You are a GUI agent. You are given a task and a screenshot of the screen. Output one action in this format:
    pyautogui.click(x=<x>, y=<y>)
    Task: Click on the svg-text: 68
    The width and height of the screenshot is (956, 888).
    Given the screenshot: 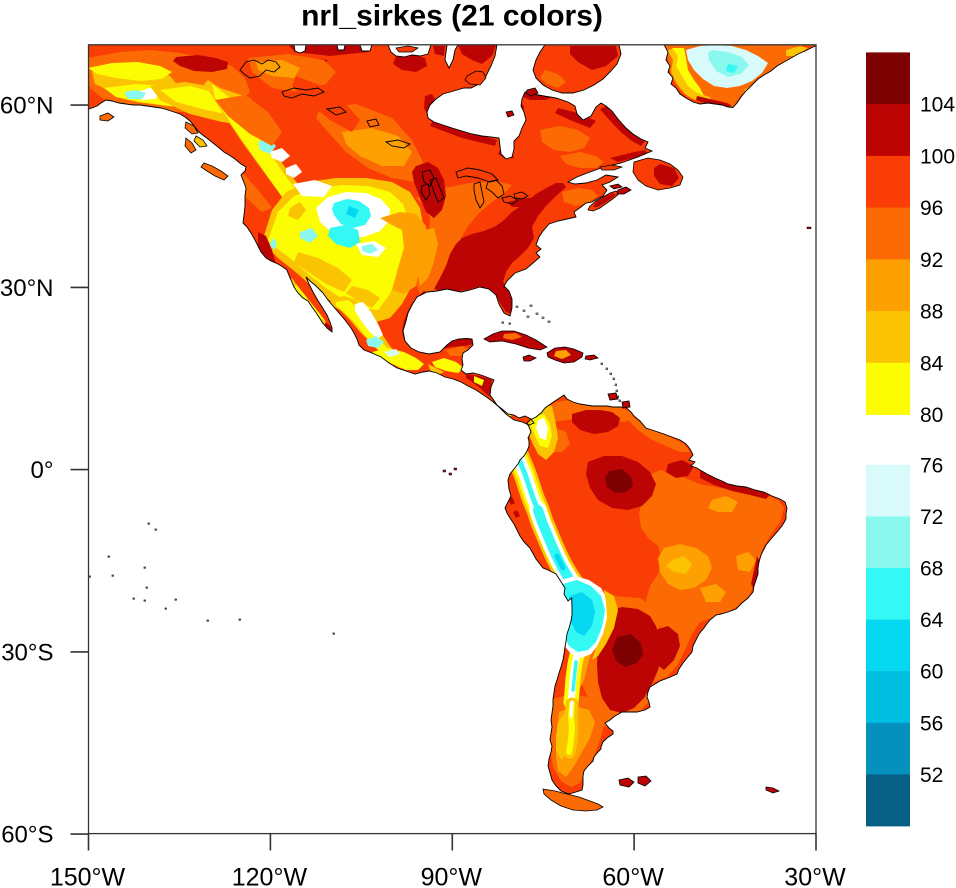 What is the action you would take?
    pyautogui.click(x=931, y=569)
    